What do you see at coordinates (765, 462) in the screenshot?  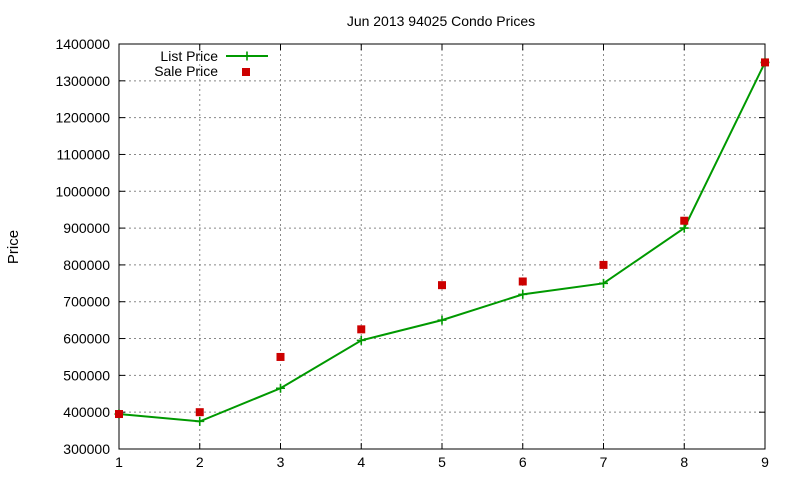 I see `x-tick-label: 9` at bounding box center [765, 462].